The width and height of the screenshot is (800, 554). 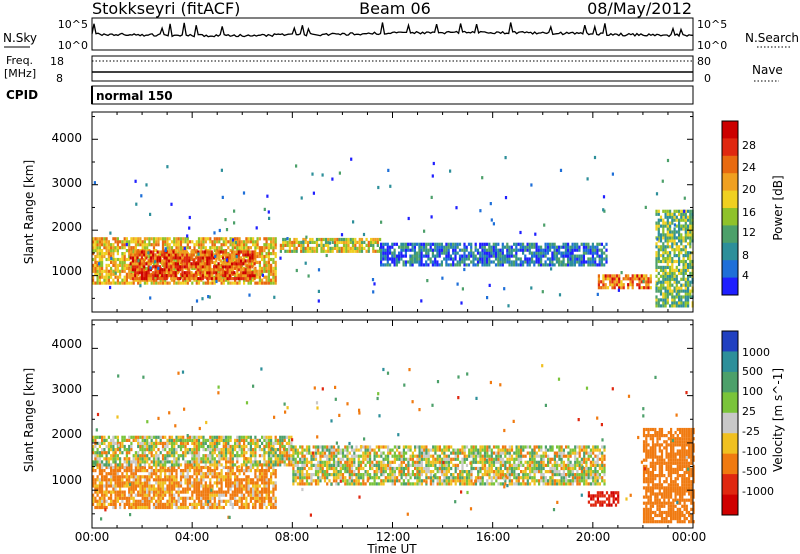 What do you see at coordinates (66, 271) in the screenshot?
I see `power-ytick-1000: 1000` at bounding box center [66, 271].